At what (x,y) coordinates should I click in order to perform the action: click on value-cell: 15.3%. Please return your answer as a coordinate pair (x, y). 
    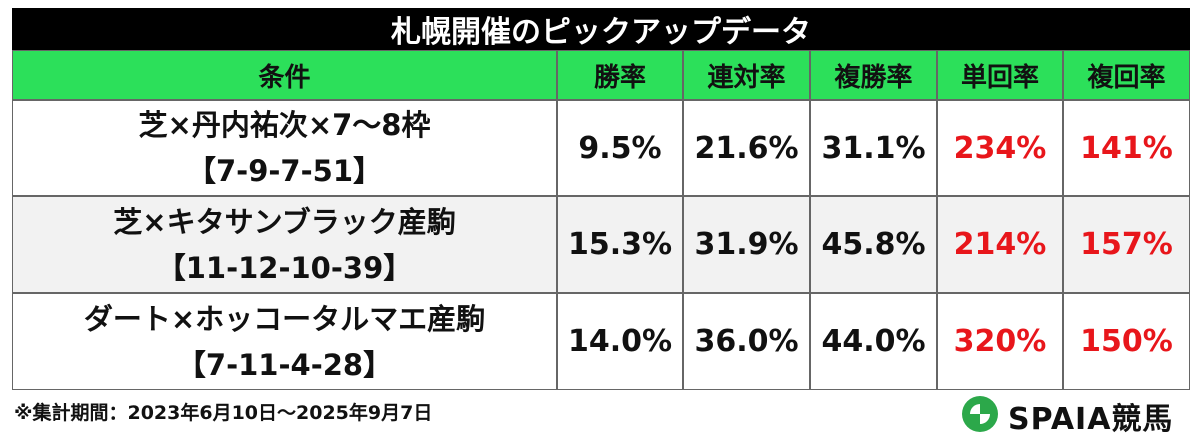
    Looking at the image, I should click on (620, 244).